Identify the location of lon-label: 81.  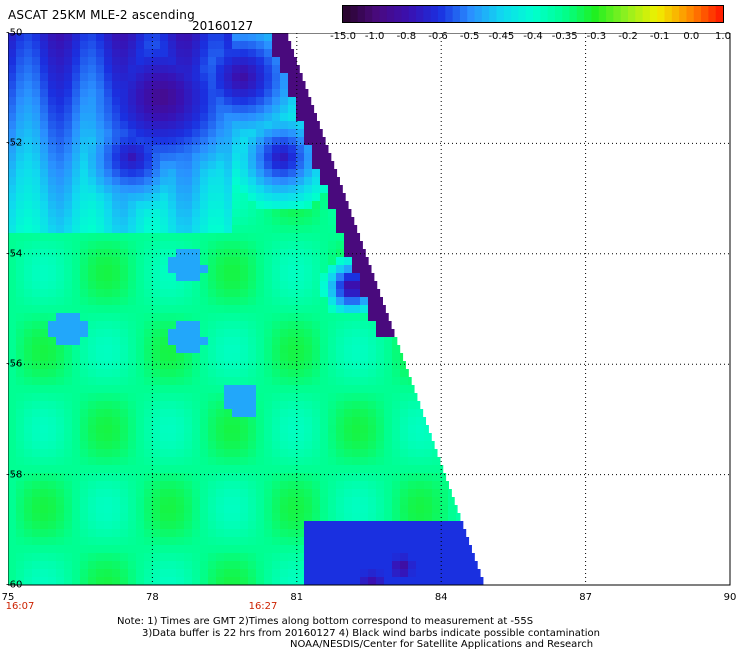
(297, 597).